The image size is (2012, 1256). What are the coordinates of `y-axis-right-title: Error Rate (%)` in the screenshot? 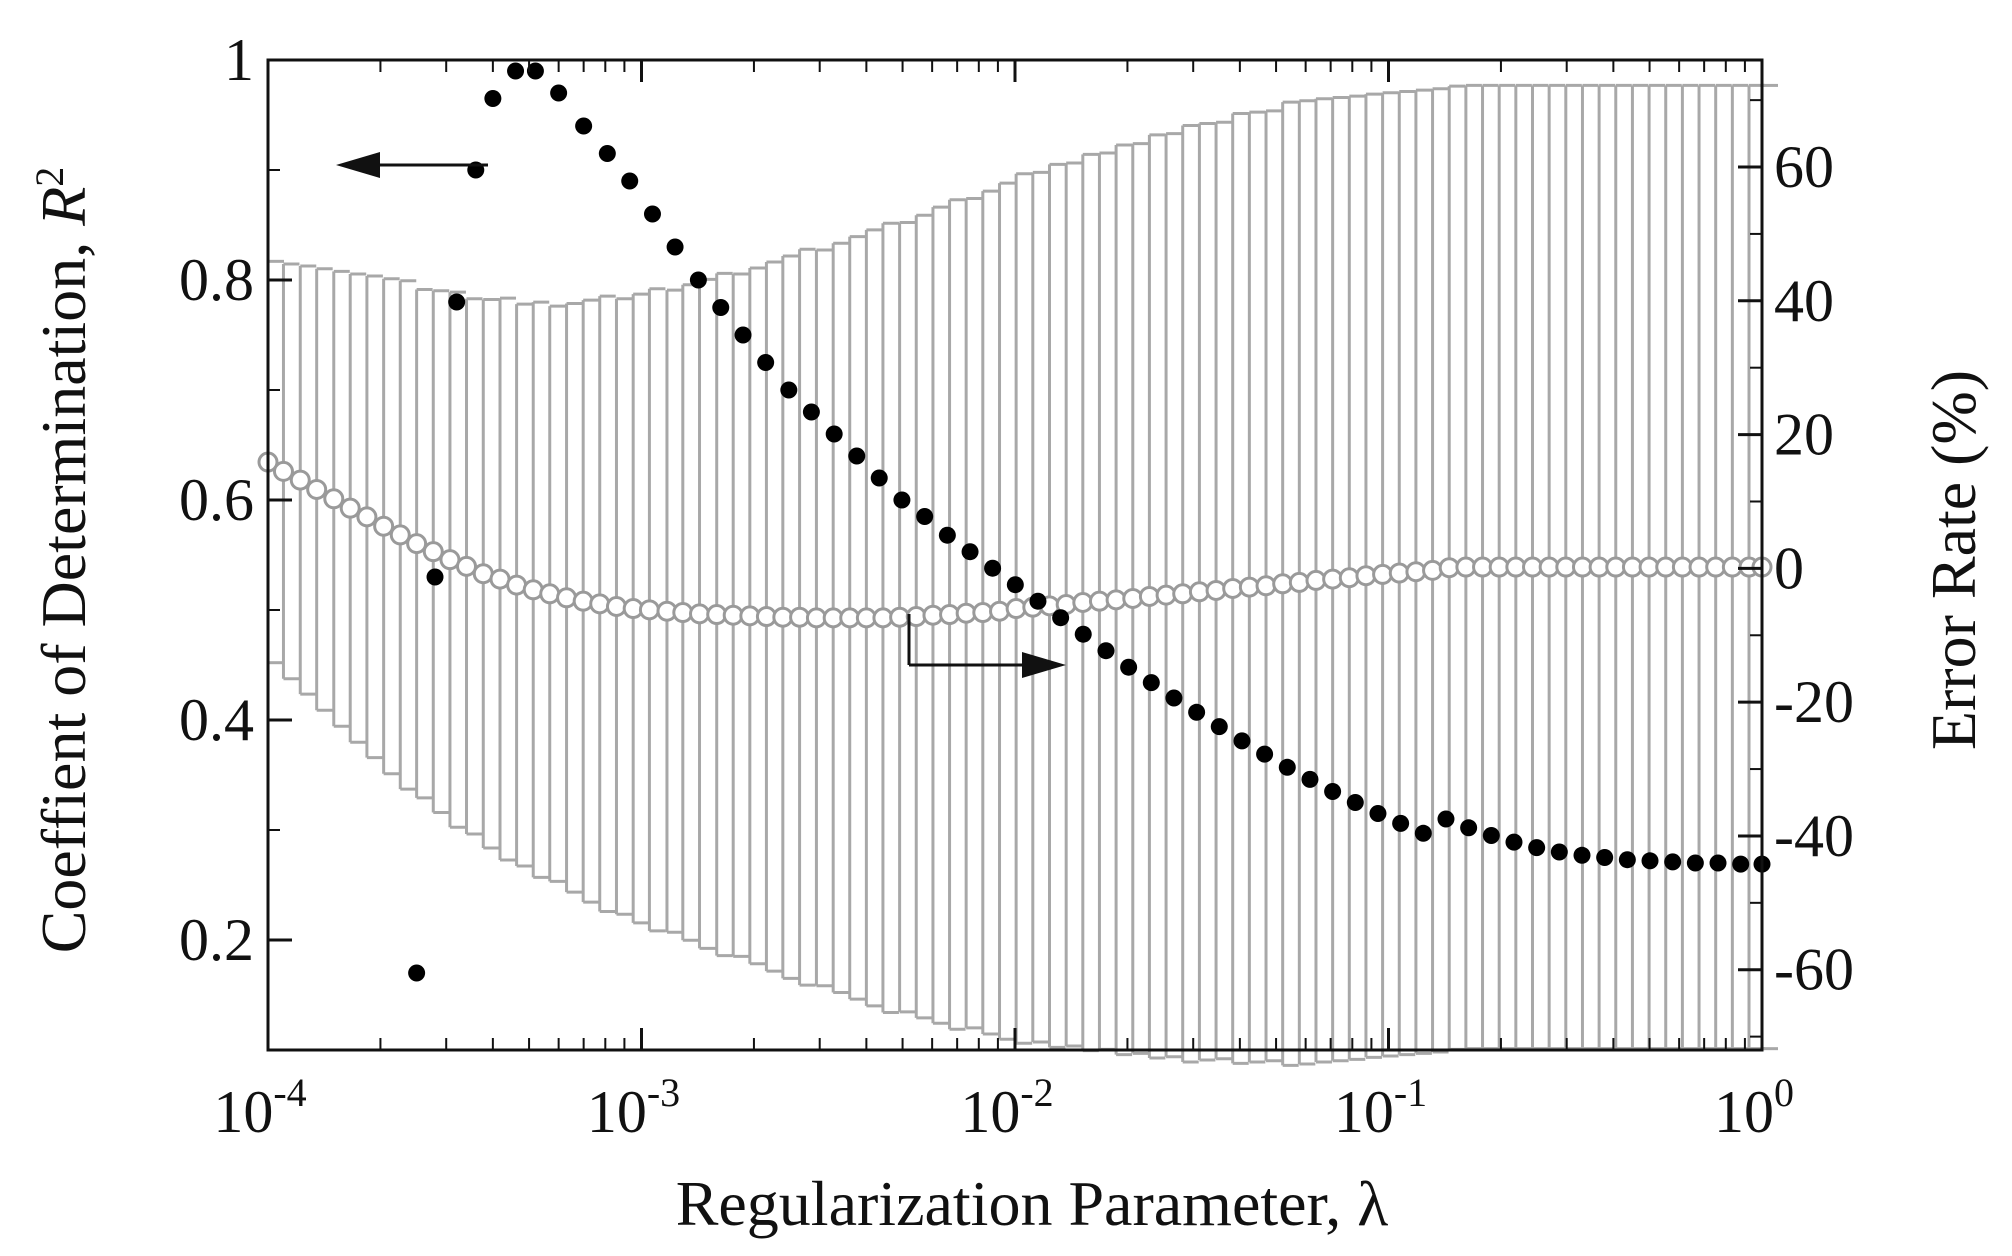 It's located at (1953, 560).